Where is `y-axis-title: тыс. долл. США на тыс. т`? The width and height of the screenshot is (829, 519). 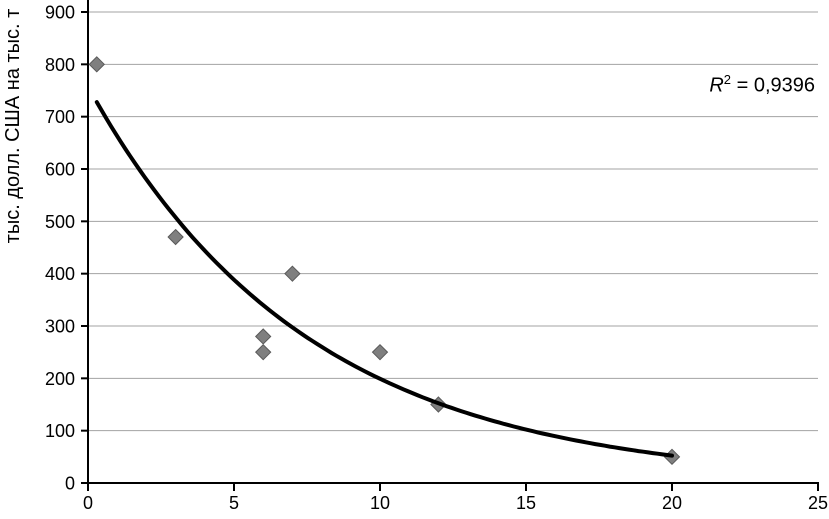
y-axis-title: тыс. долл. США на тыс. т is located at coordinates (13, 126).